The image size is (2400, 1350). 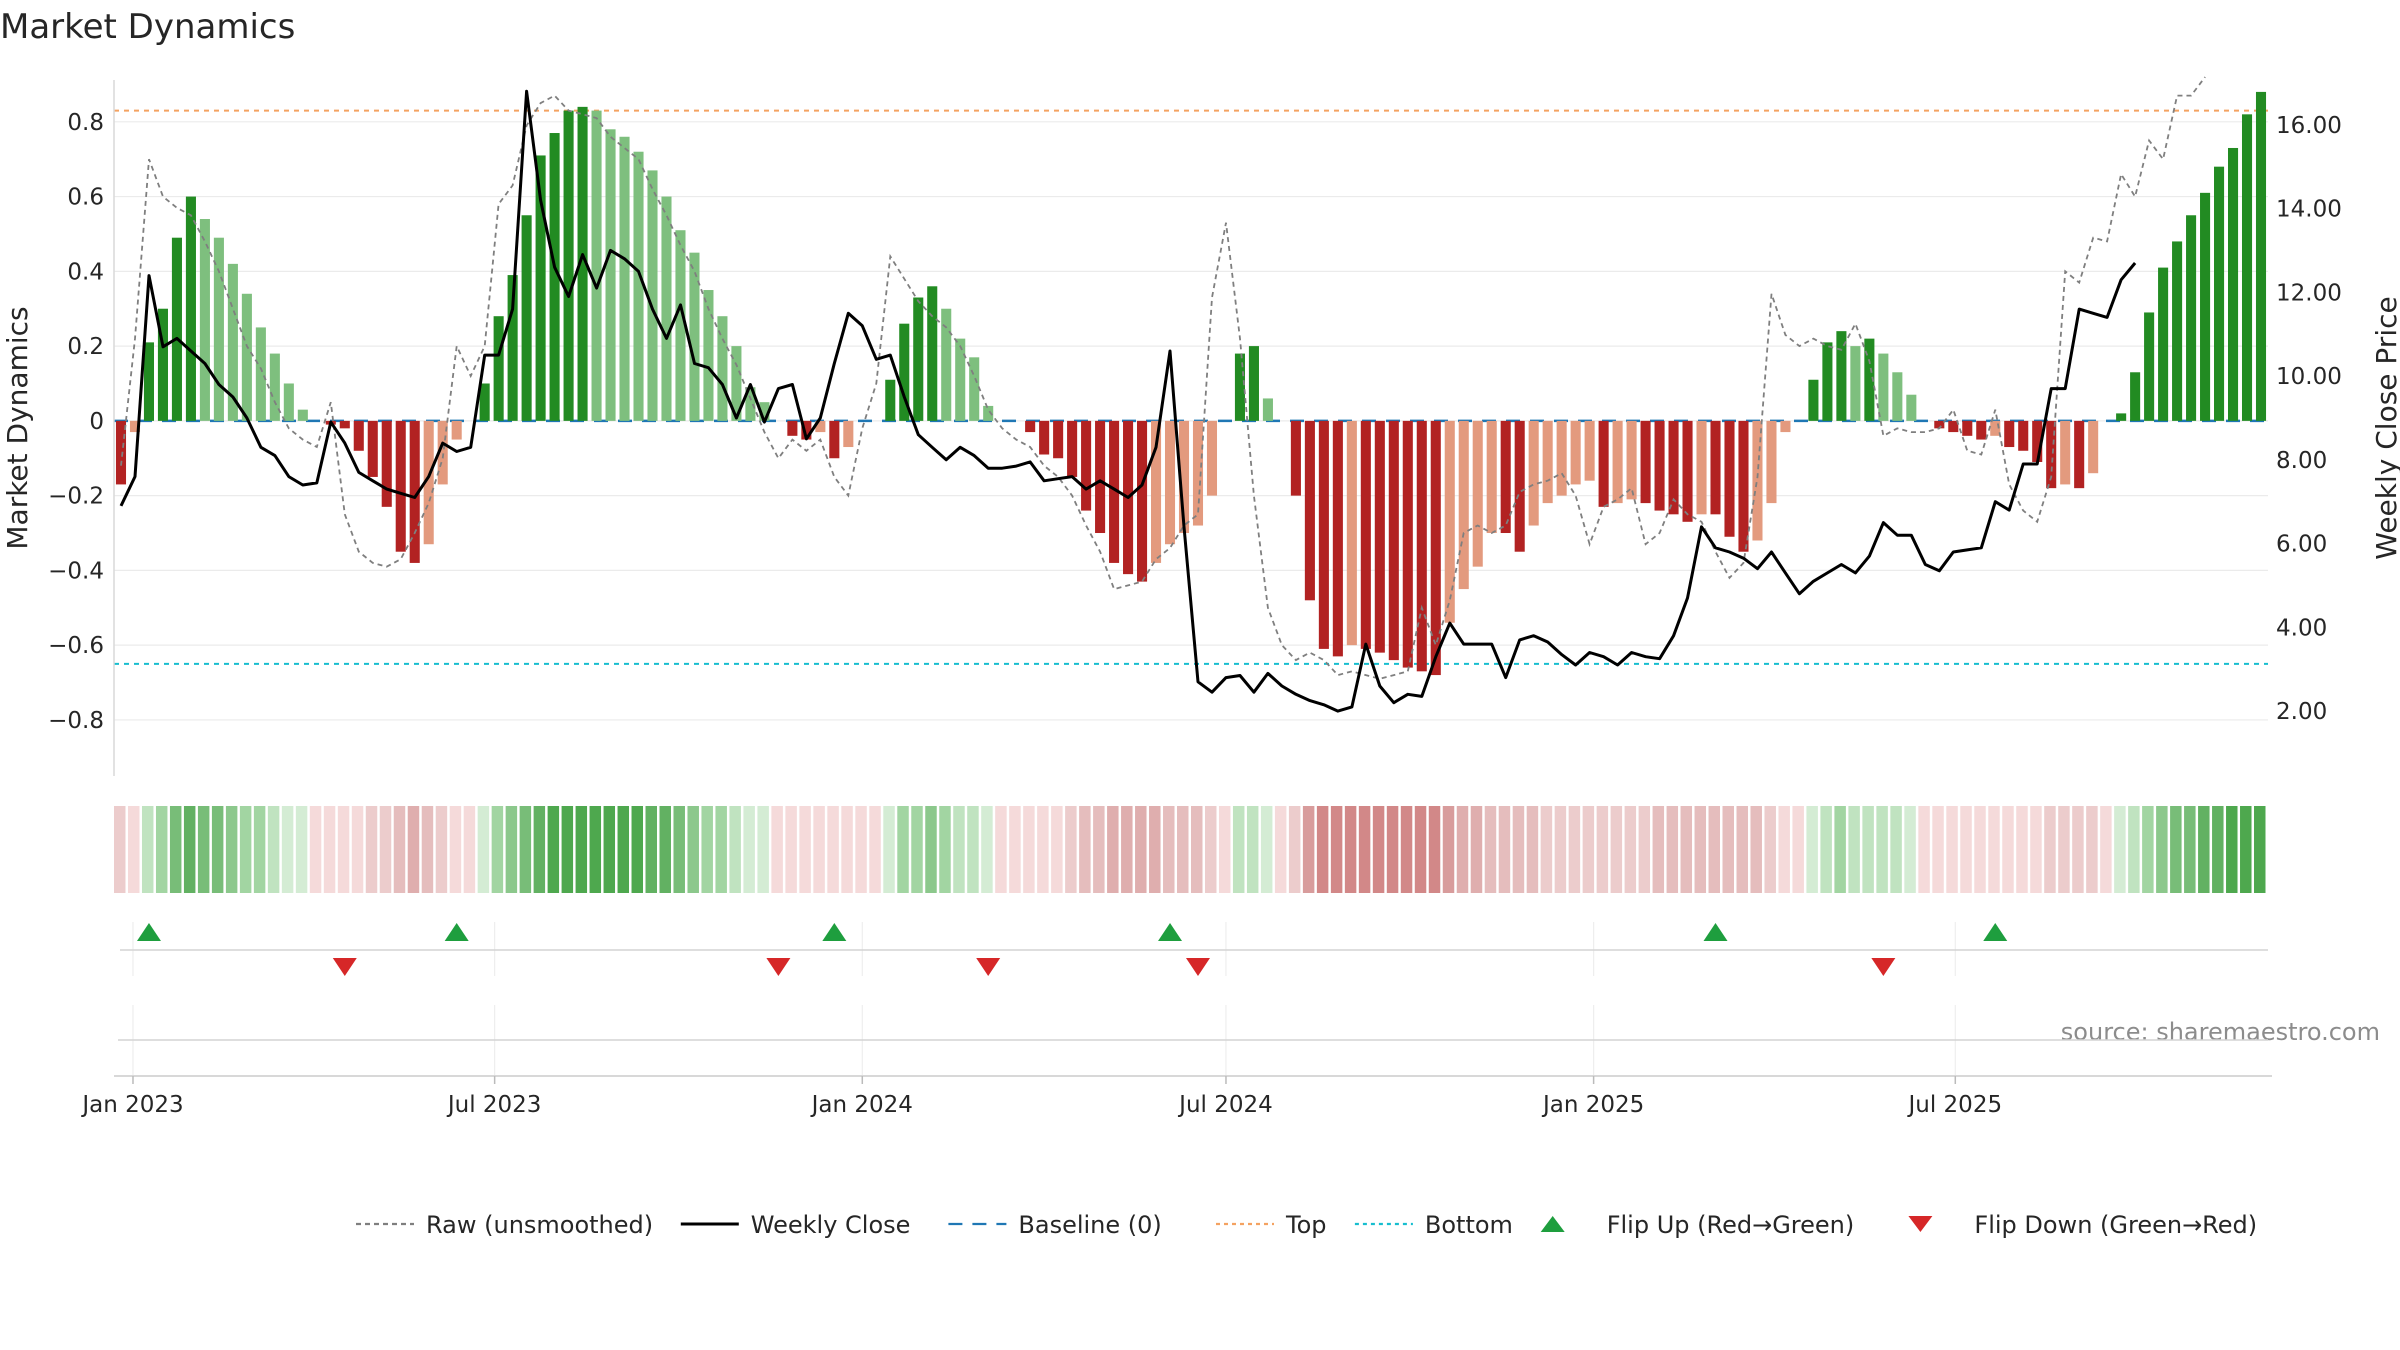 What do you see at coordinates (131, 1105) in the screenshot?
I see `x-tick-label: Jan 2023` at bounding box center [131, 1105].